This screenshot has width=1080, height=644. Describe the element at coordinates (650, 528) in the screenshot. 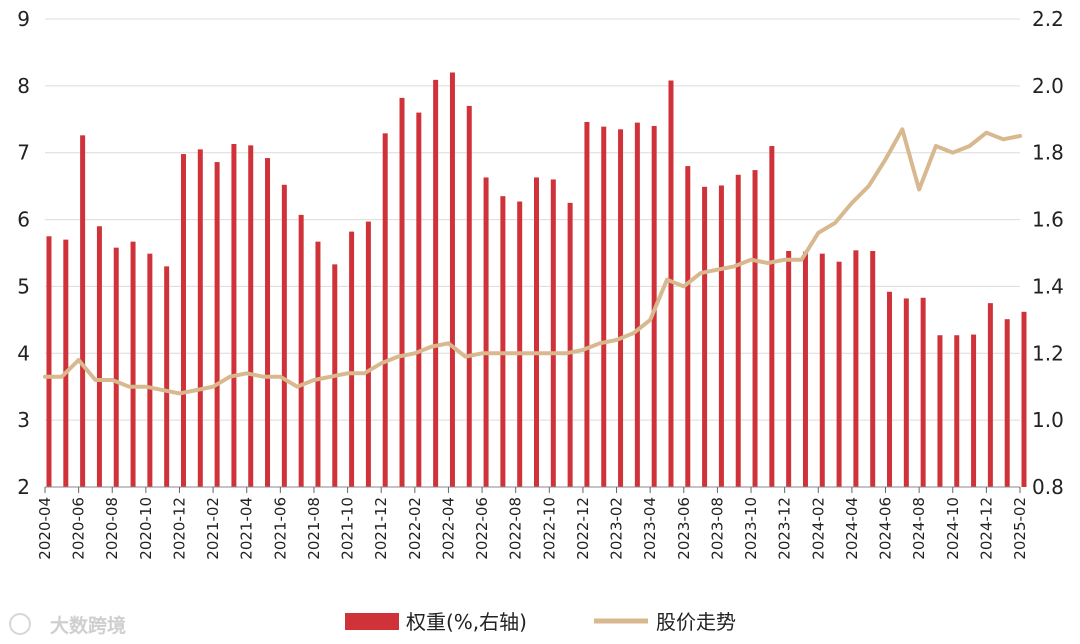

I see `x-tick-label: 2023-04` at that location.